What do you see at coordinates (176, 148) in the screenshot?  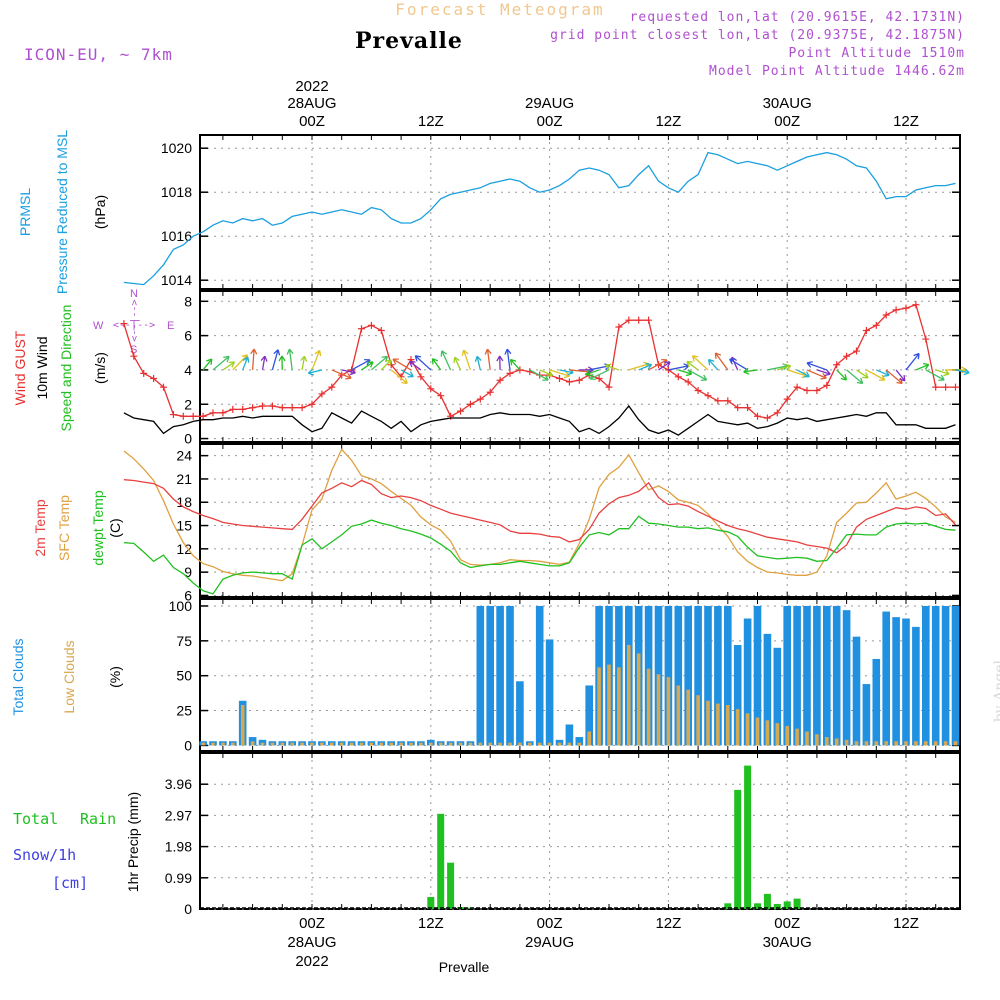 I see `y-tick-label: 1020` at bounding box center [176, 148].